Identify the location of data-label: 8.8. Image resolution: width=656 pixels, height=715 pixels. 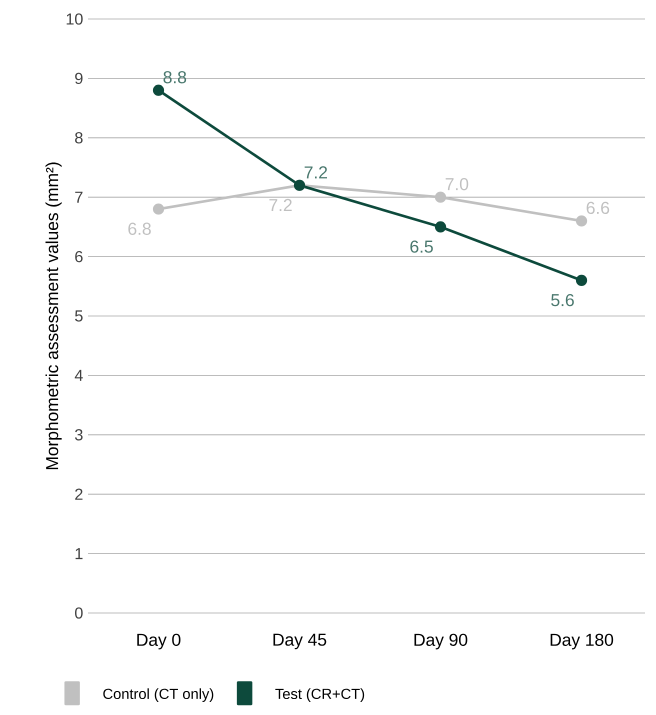
(175, 77).